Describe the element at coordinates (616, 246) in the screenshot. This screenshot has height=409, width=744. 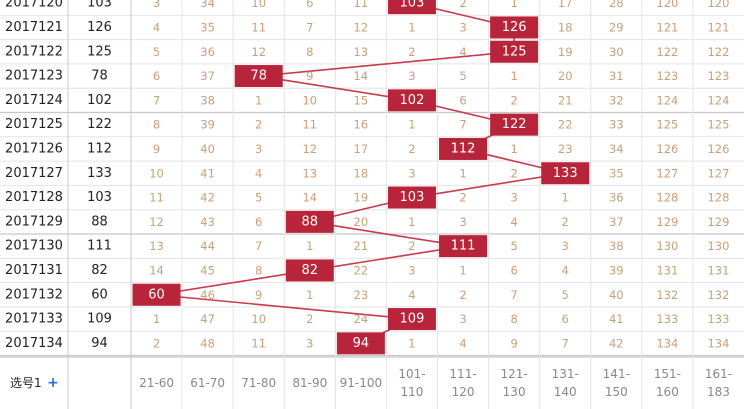
I see `miss-count: 38` at that location.